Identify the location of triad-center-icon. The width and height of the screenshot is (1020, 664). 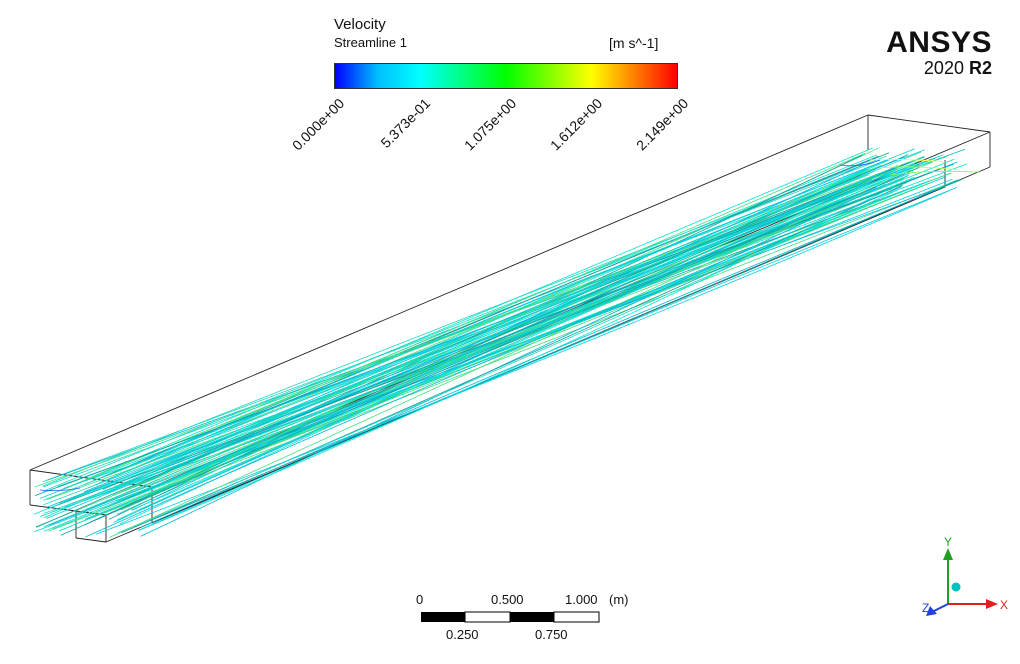
(956, 587).